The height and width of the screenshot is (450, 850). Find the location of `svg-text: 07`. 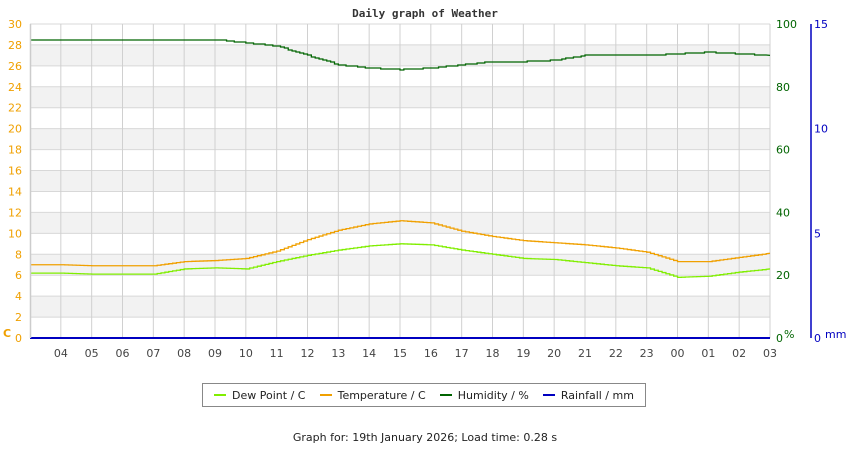

svg-text: 07 is located at coordinates (153, 353).